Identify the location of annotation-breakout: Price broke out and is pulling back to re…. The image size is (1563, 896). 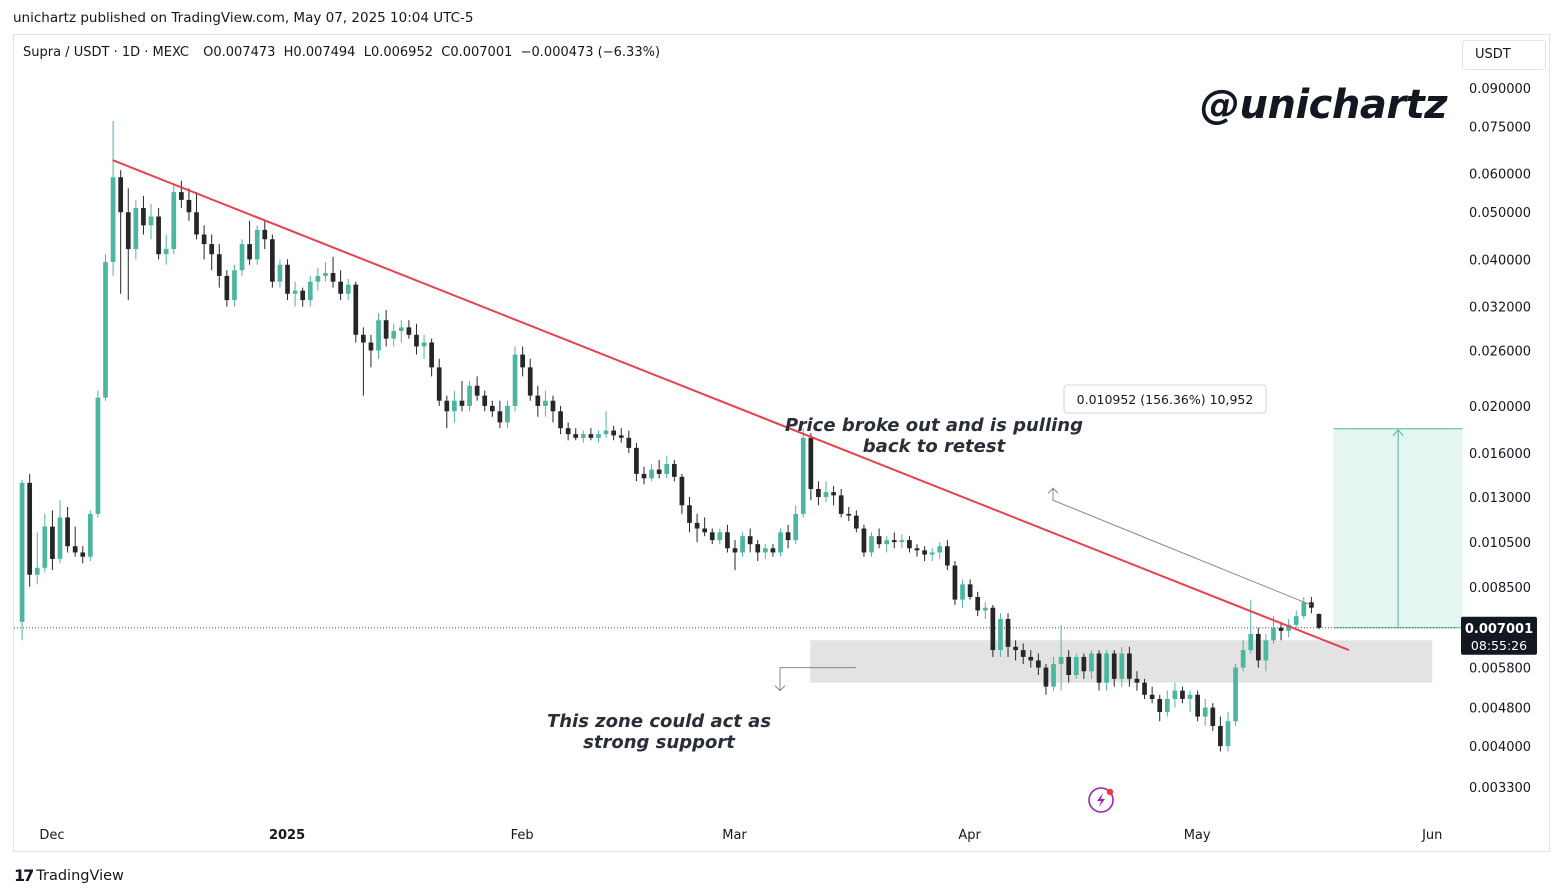
(934, 436).